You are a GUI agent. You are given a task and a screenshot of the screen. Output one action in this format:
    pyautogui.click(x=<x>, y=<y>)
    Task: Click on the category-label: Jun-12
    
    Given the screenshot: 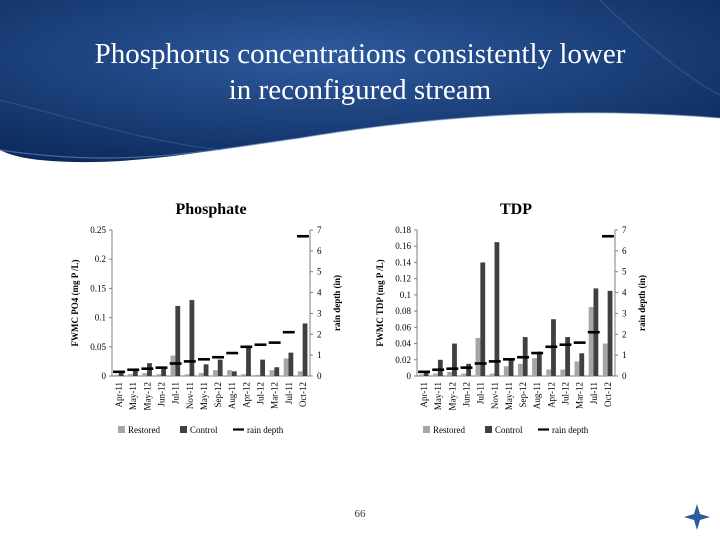 What is the action you would take?
    pyautogui.click(x=467, y=394)
    